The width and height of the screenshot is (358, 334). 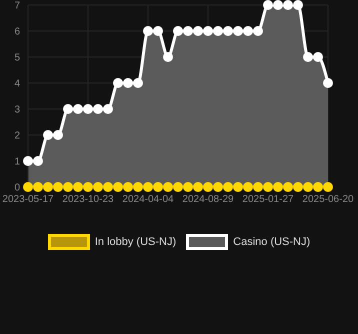 I want to click on legend-label: In lobby (US-NJ), so click(x=135, y=242).